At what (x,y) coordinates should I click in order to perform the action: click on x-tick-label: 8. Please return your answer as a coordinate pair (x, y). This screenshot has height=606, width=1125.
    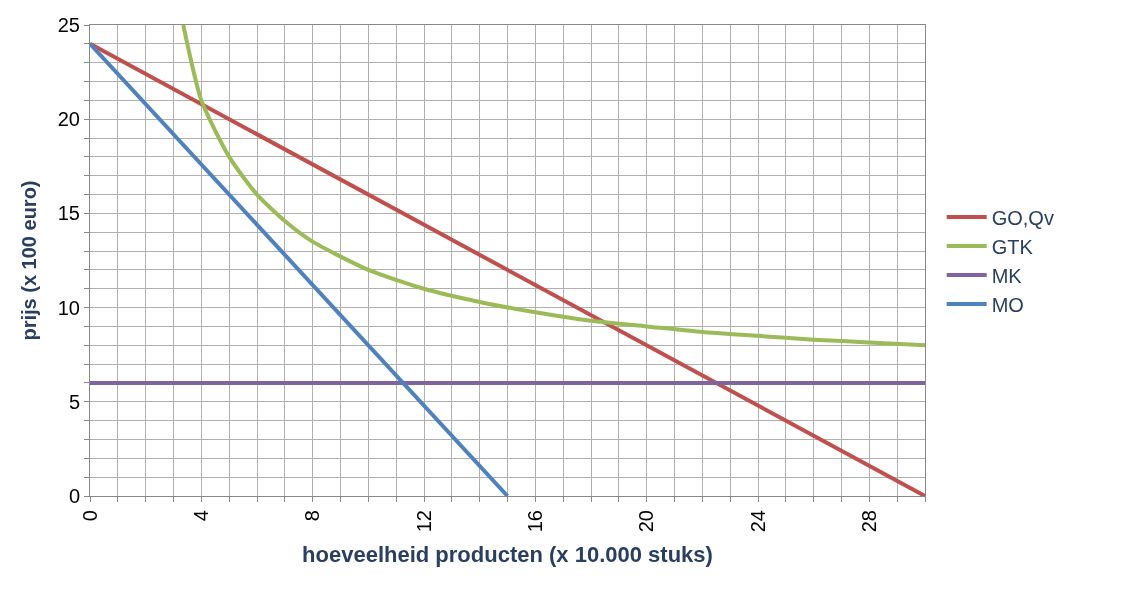
    Looking at the image, I should click on (312, 516).